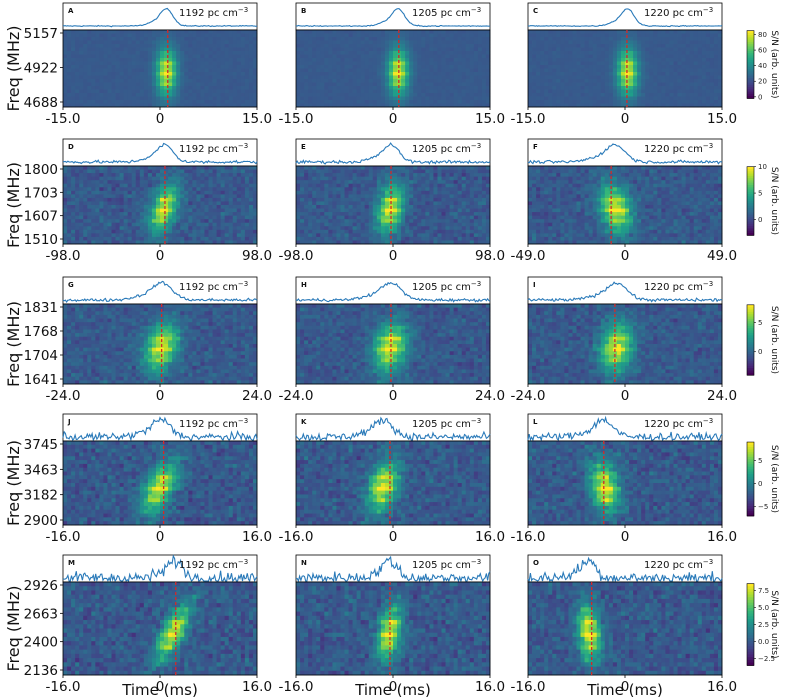  Describe the element at coordinates (41, 445) in the screenshot. I see `y-tick-label: 3745` at that location.